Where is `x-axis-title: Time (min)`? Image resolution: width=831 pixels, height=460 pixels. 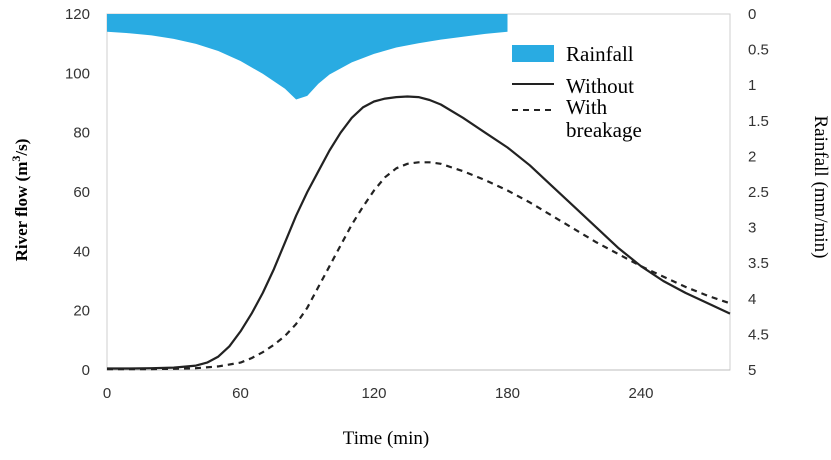 x-axis-title: Time (min) is located at coordinates (386, 438).